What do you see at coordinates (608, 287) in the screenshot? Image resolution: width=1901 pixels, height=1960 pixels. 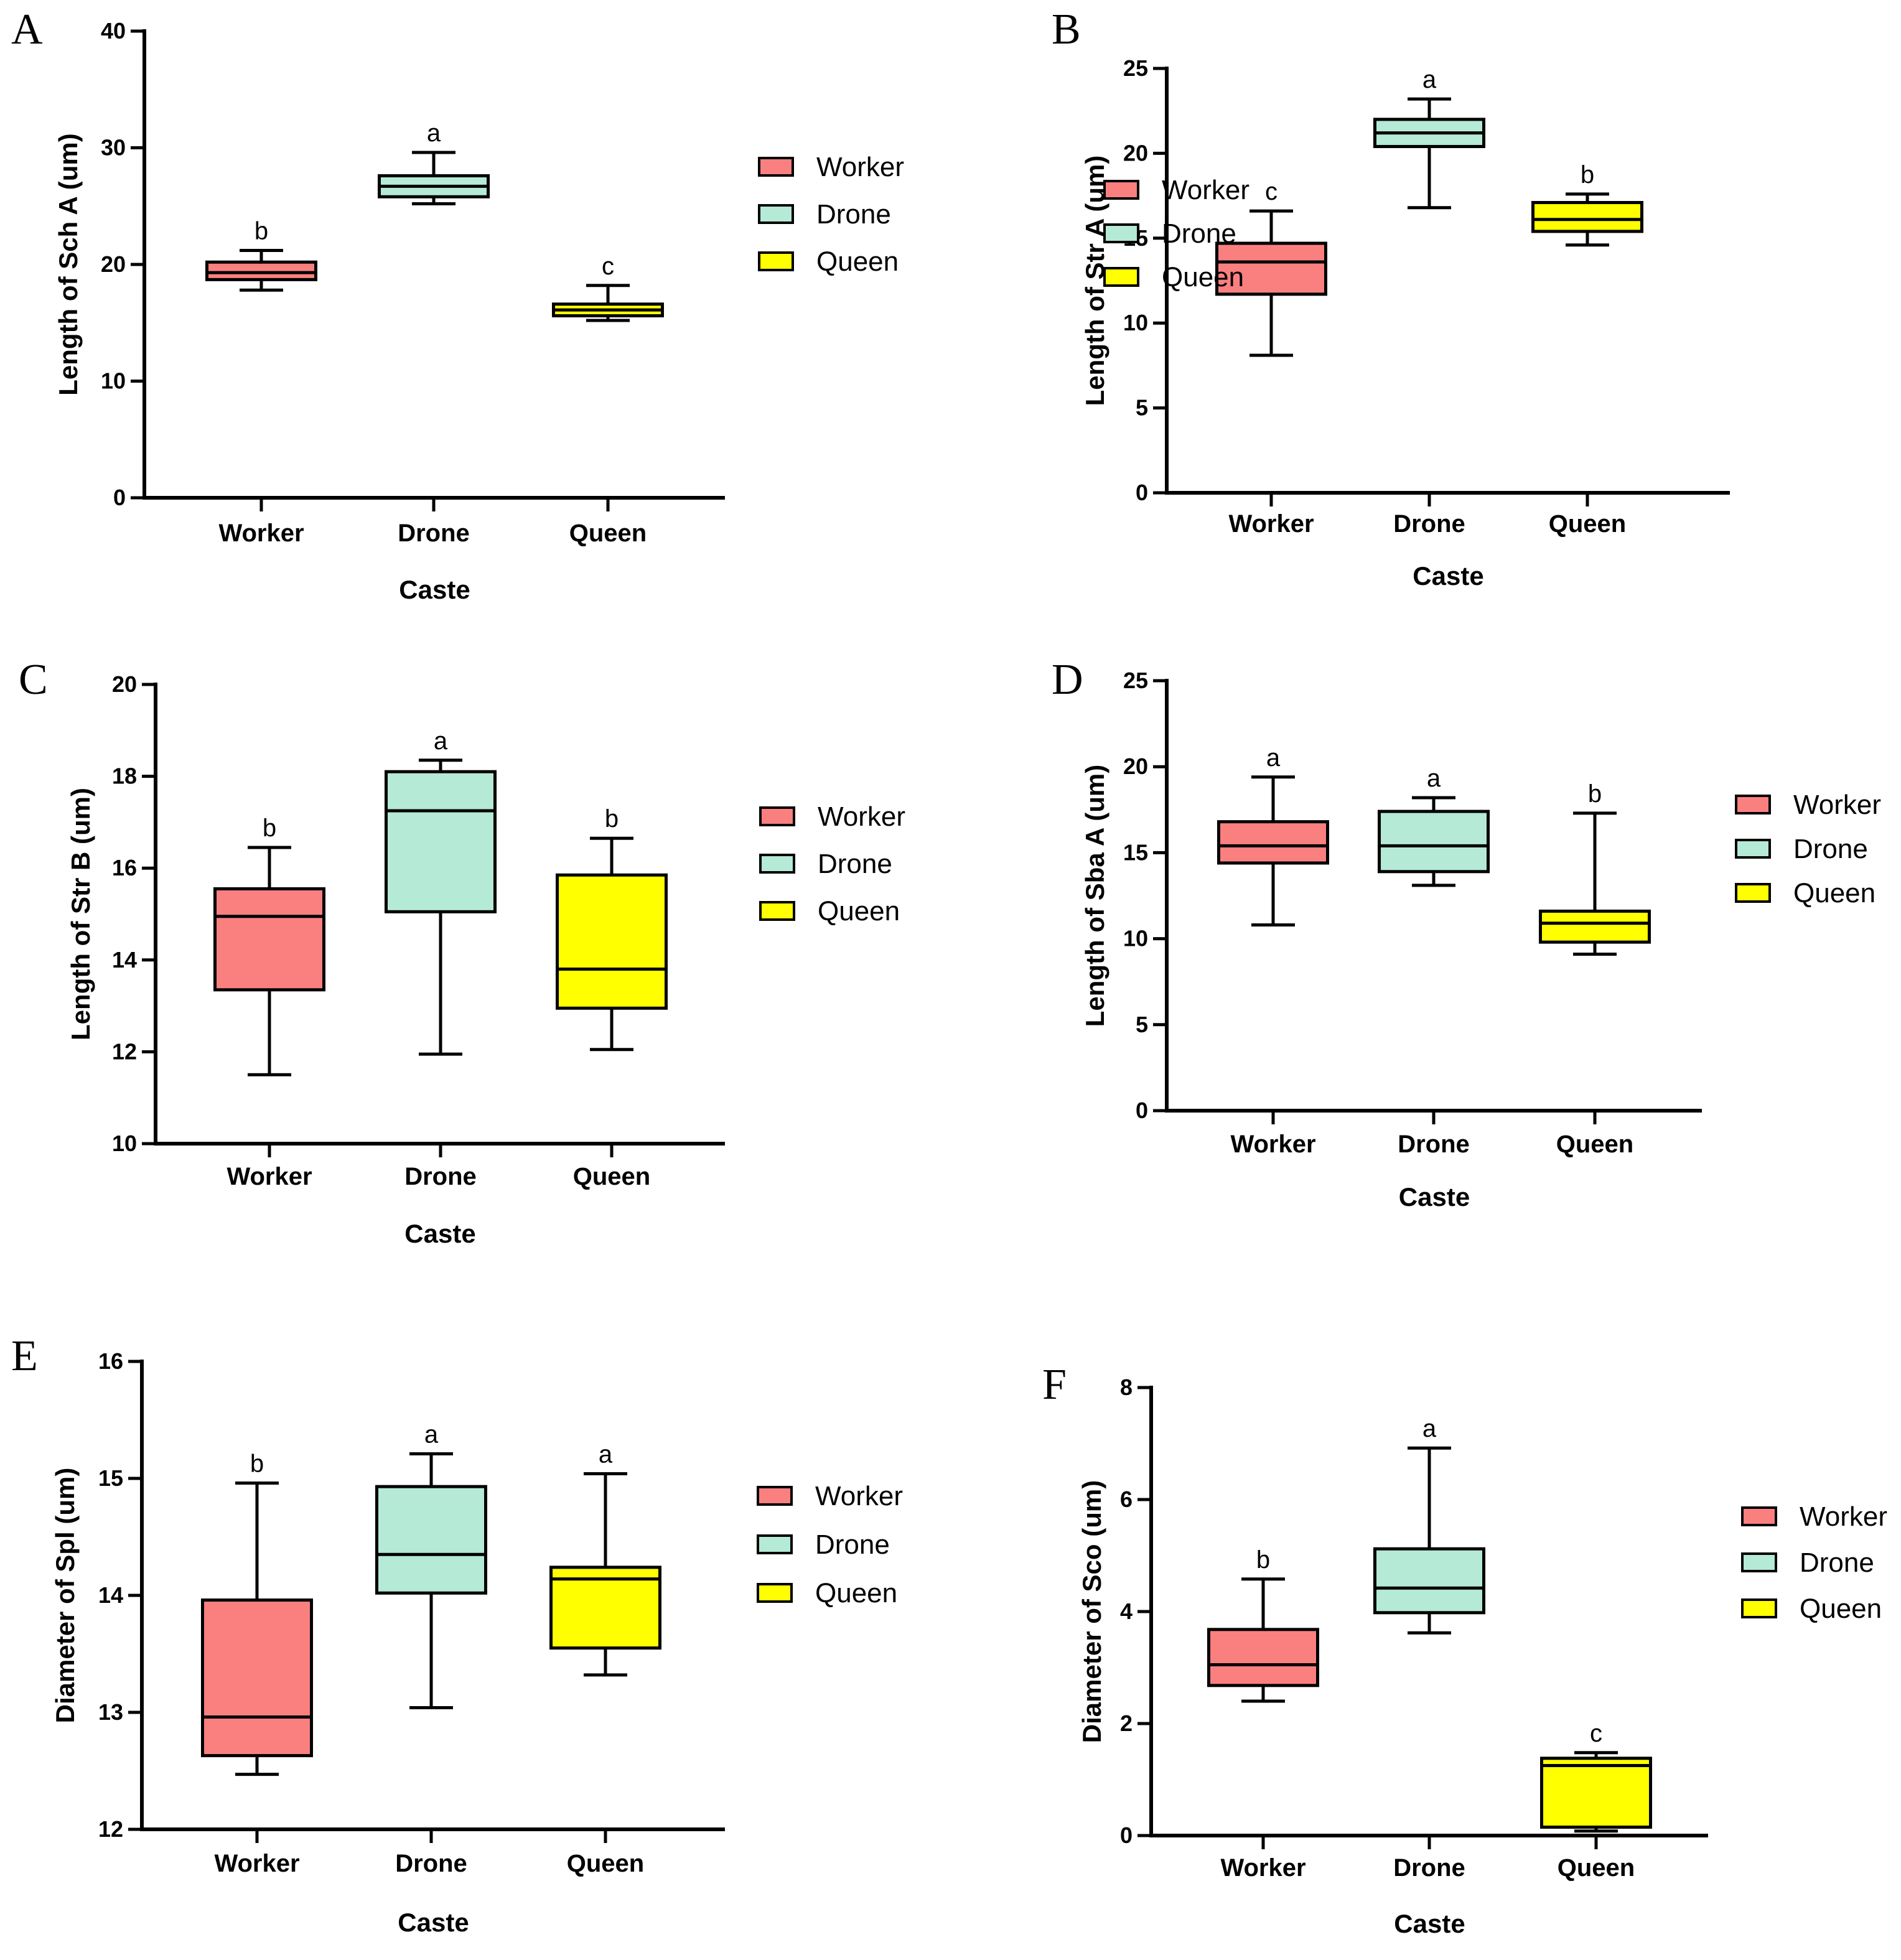 I see `box-queen: c` at bounding box center [608, 287].